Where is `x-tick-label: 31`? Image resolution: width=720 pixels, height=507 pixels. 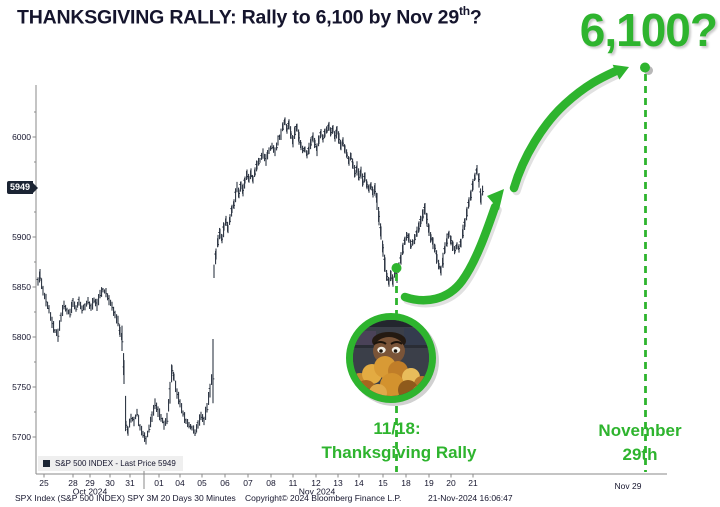
x-tick-label: 31 is located at coordinates (130, 483).